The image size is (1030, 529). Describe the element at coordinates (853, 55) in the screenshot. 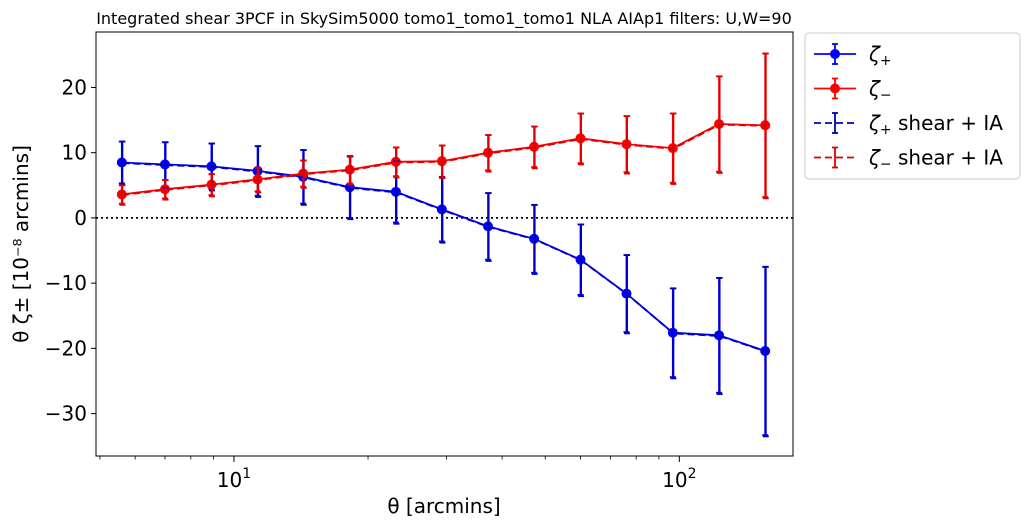

I see `legend-entry-0: ζ+` at that location.